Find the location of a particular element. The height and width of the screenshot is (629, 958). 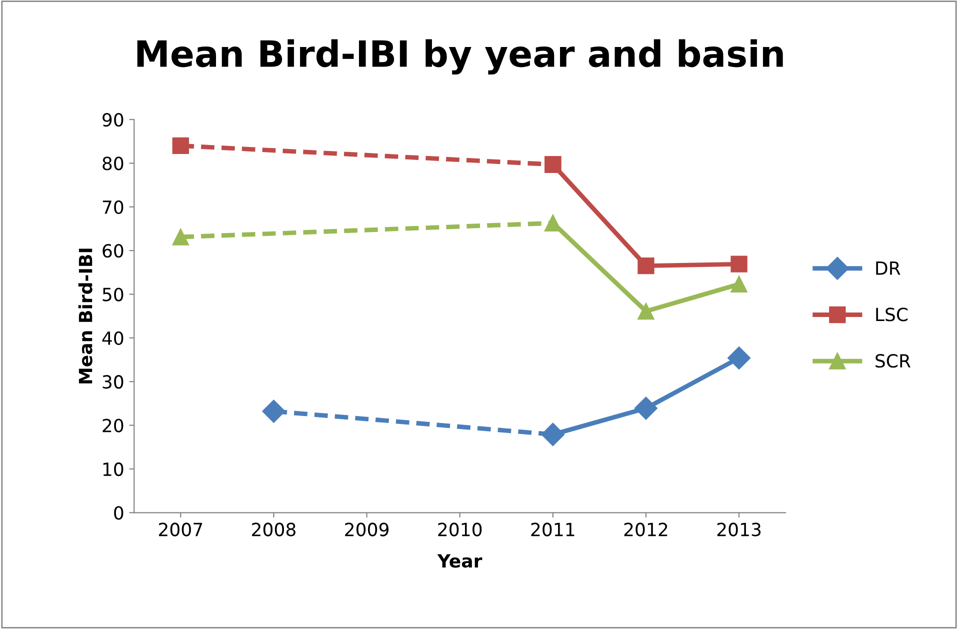

x-axis-title: Year is located at coordinates (459, 561).